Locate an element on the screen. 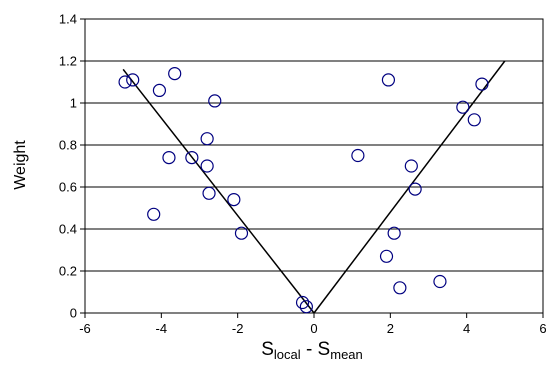  y-tick-label-2: 0.4 is located at coordinates (68, 229).